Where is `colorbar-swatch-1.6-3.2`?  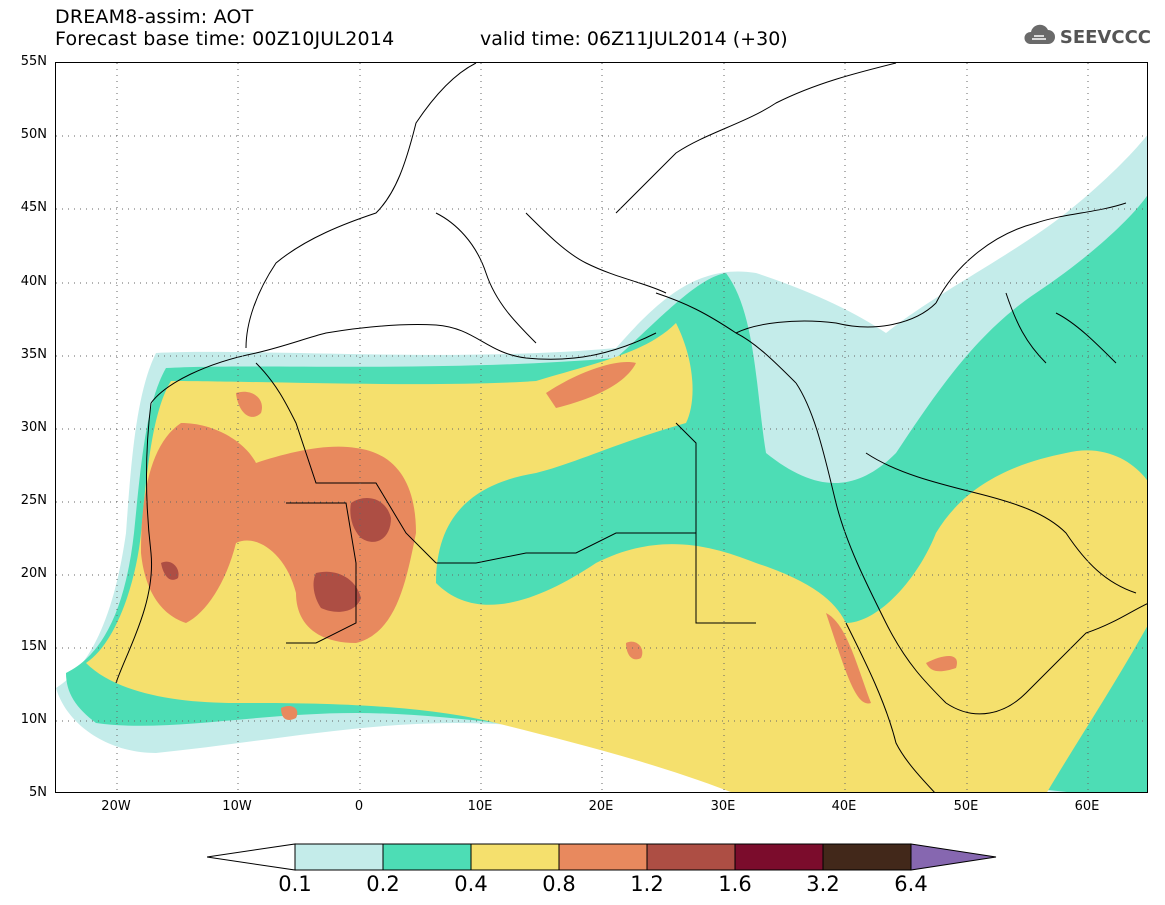 colorbar-swatch-1.6-3.2 is located at coordinates (779, 857).